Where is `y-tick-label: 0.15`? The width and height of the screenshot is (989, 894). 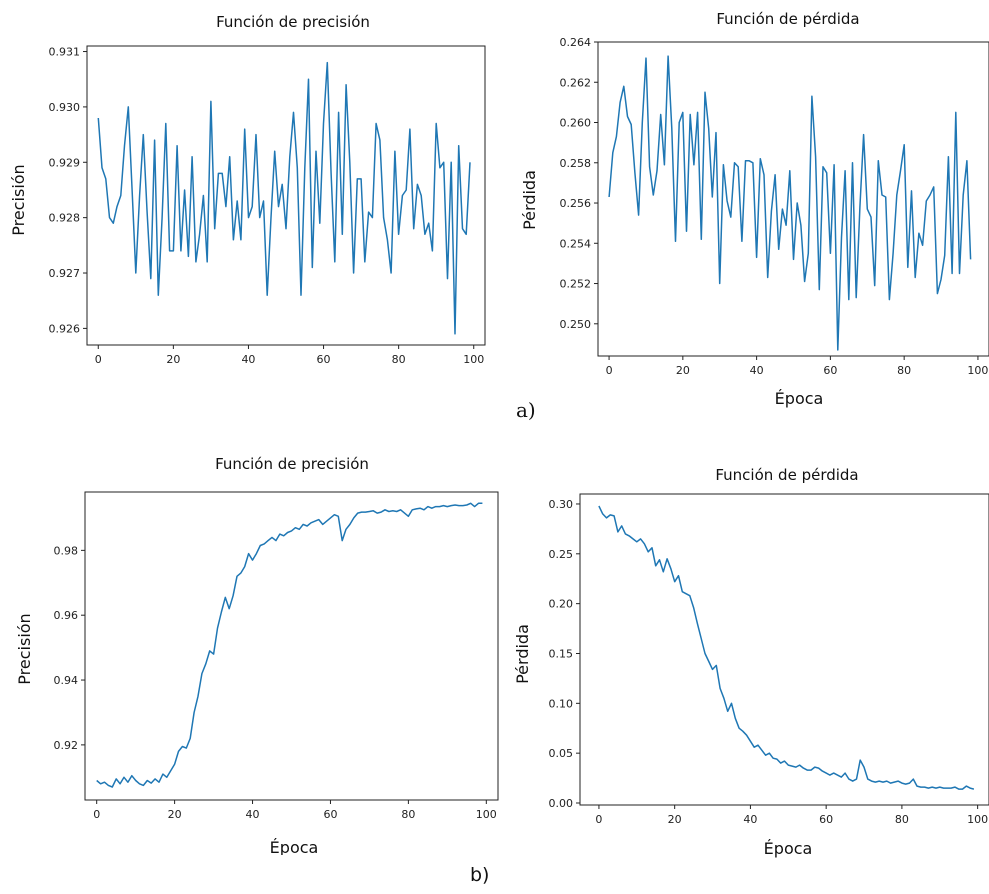
y-tick-label: 0.15 is located at coordinates (561, 653).